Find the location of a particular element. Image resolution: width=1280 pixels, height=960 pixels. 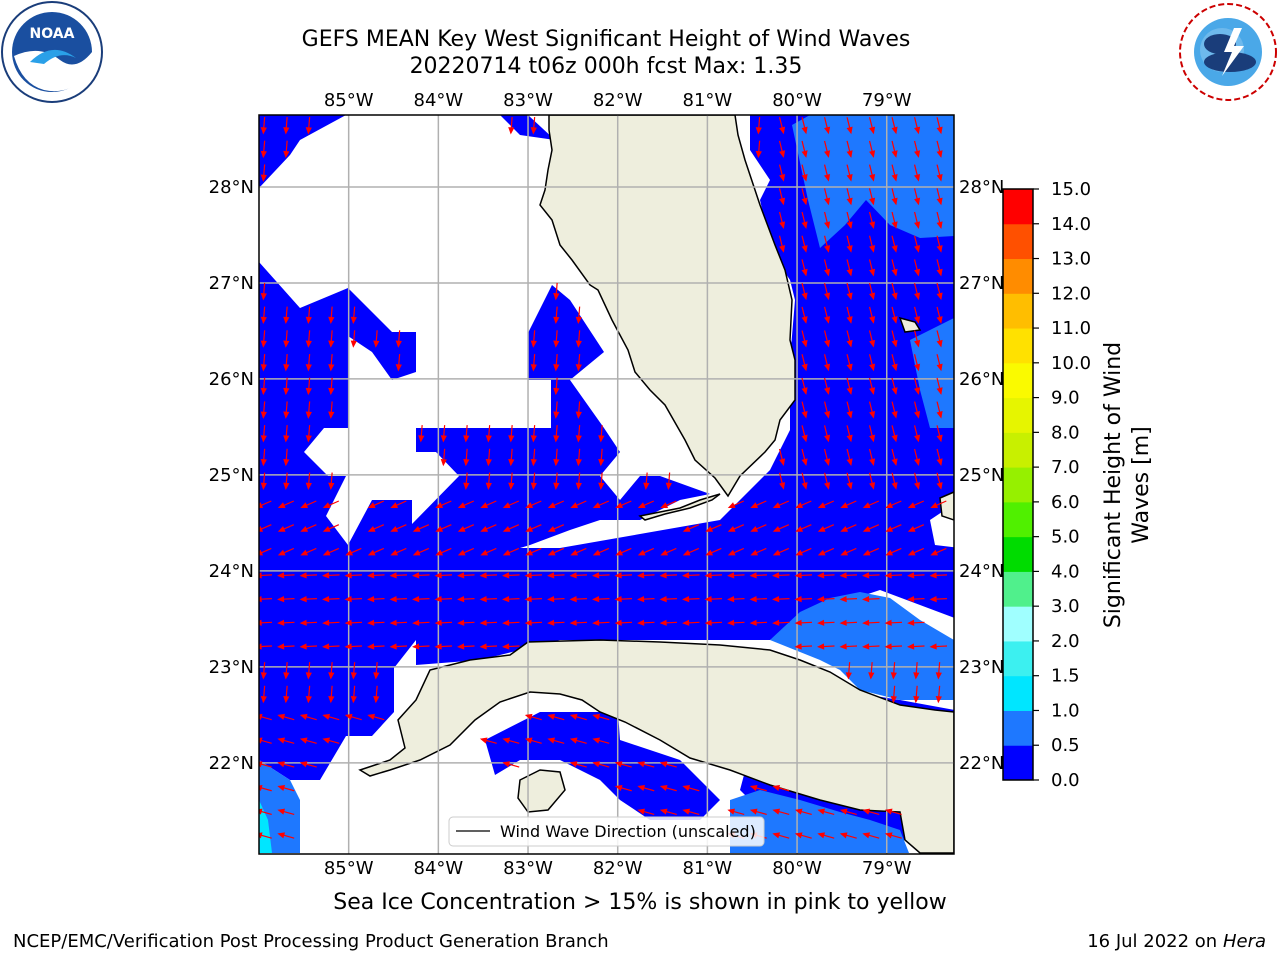

florida-landmass is located at coordinates (667, 306).